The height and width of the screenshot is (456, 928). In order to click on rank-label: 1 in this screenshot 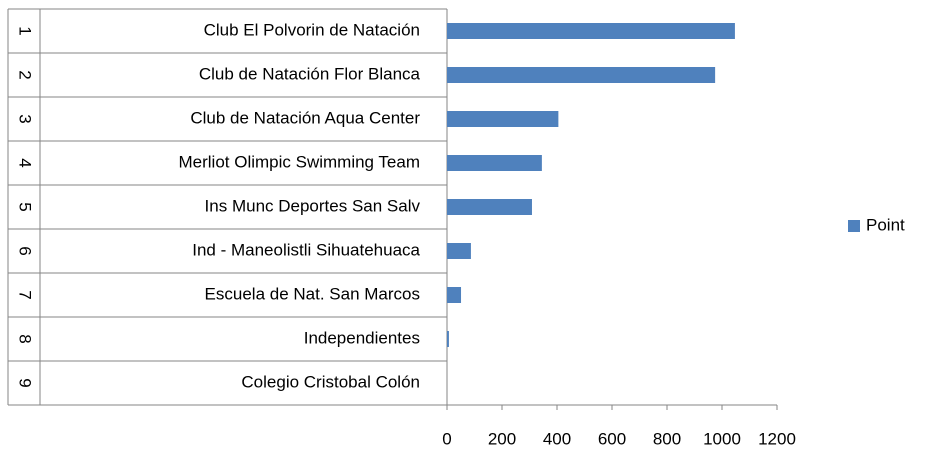, I will do `click(25, 30)`.